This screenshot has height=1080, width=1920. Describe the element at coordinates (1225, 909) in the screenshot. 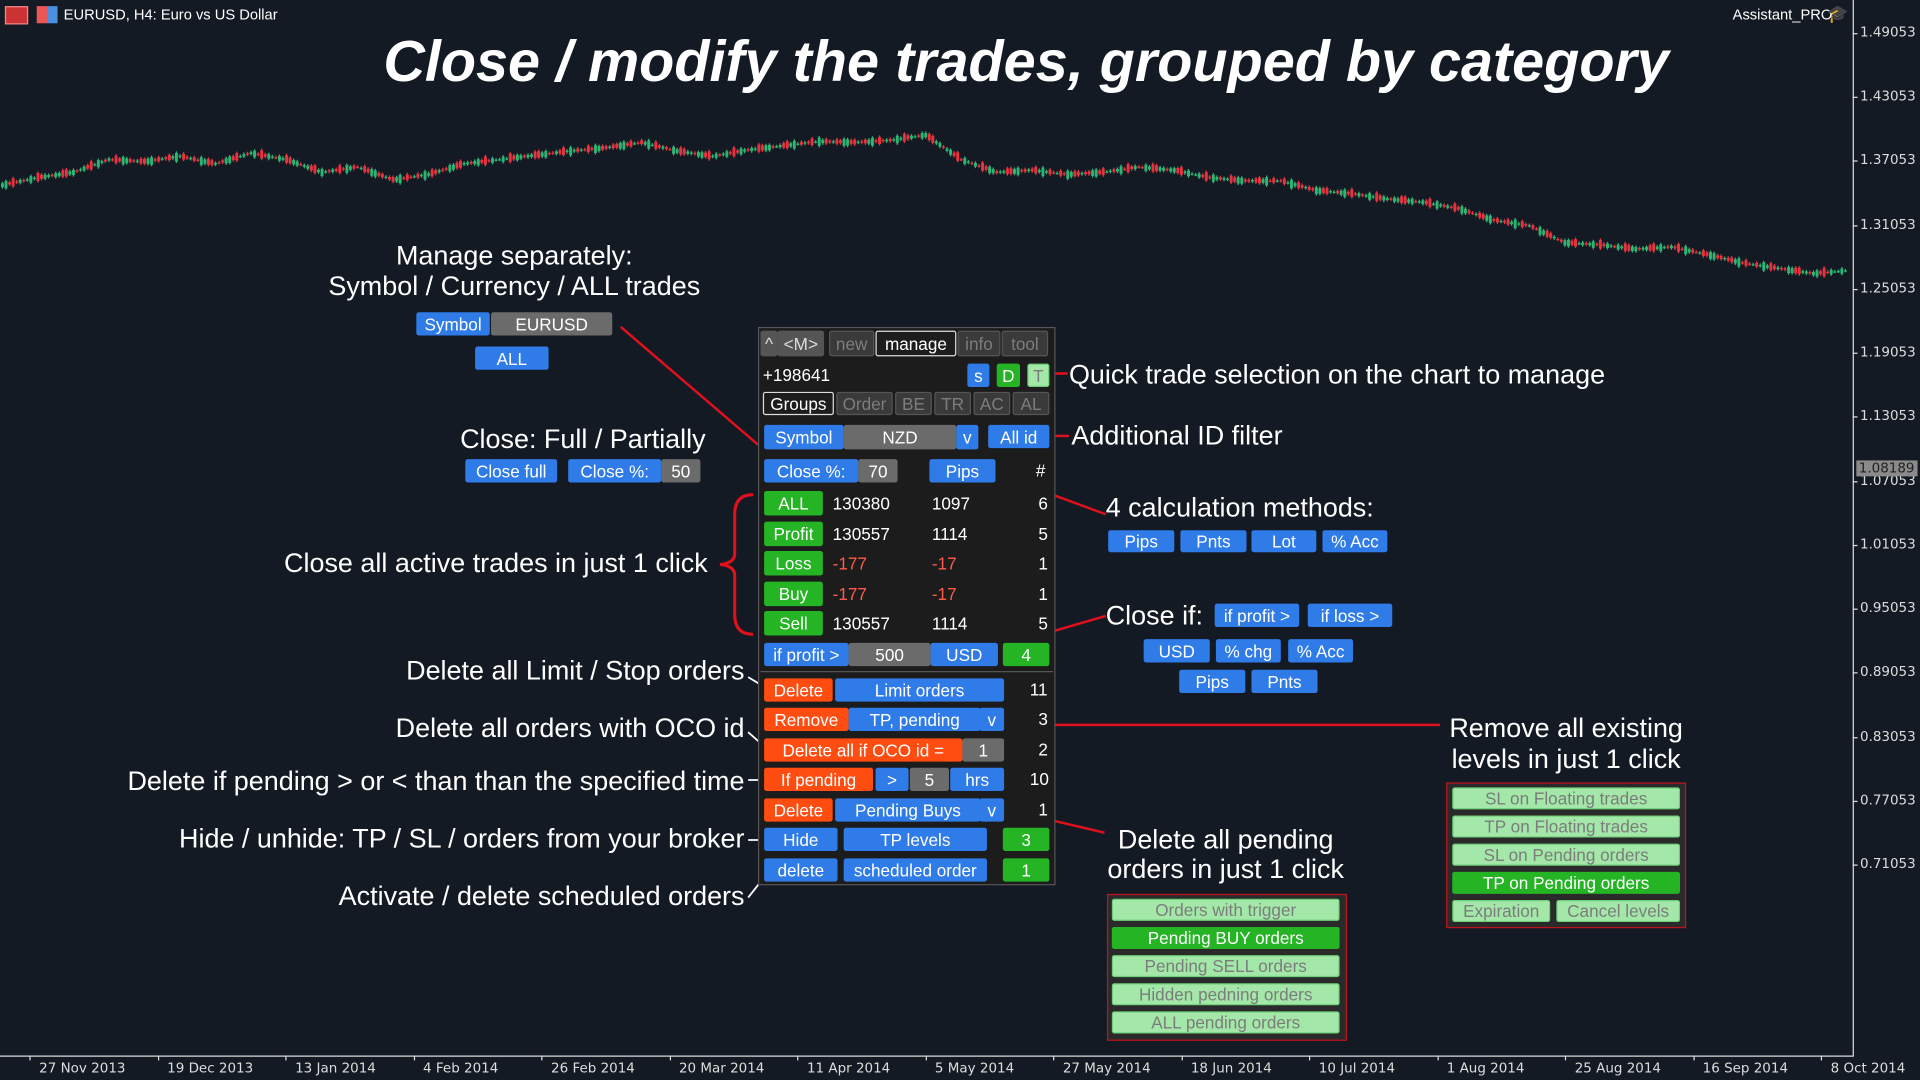

I see `pending-with-trigger: Orders with trigger` at that location.